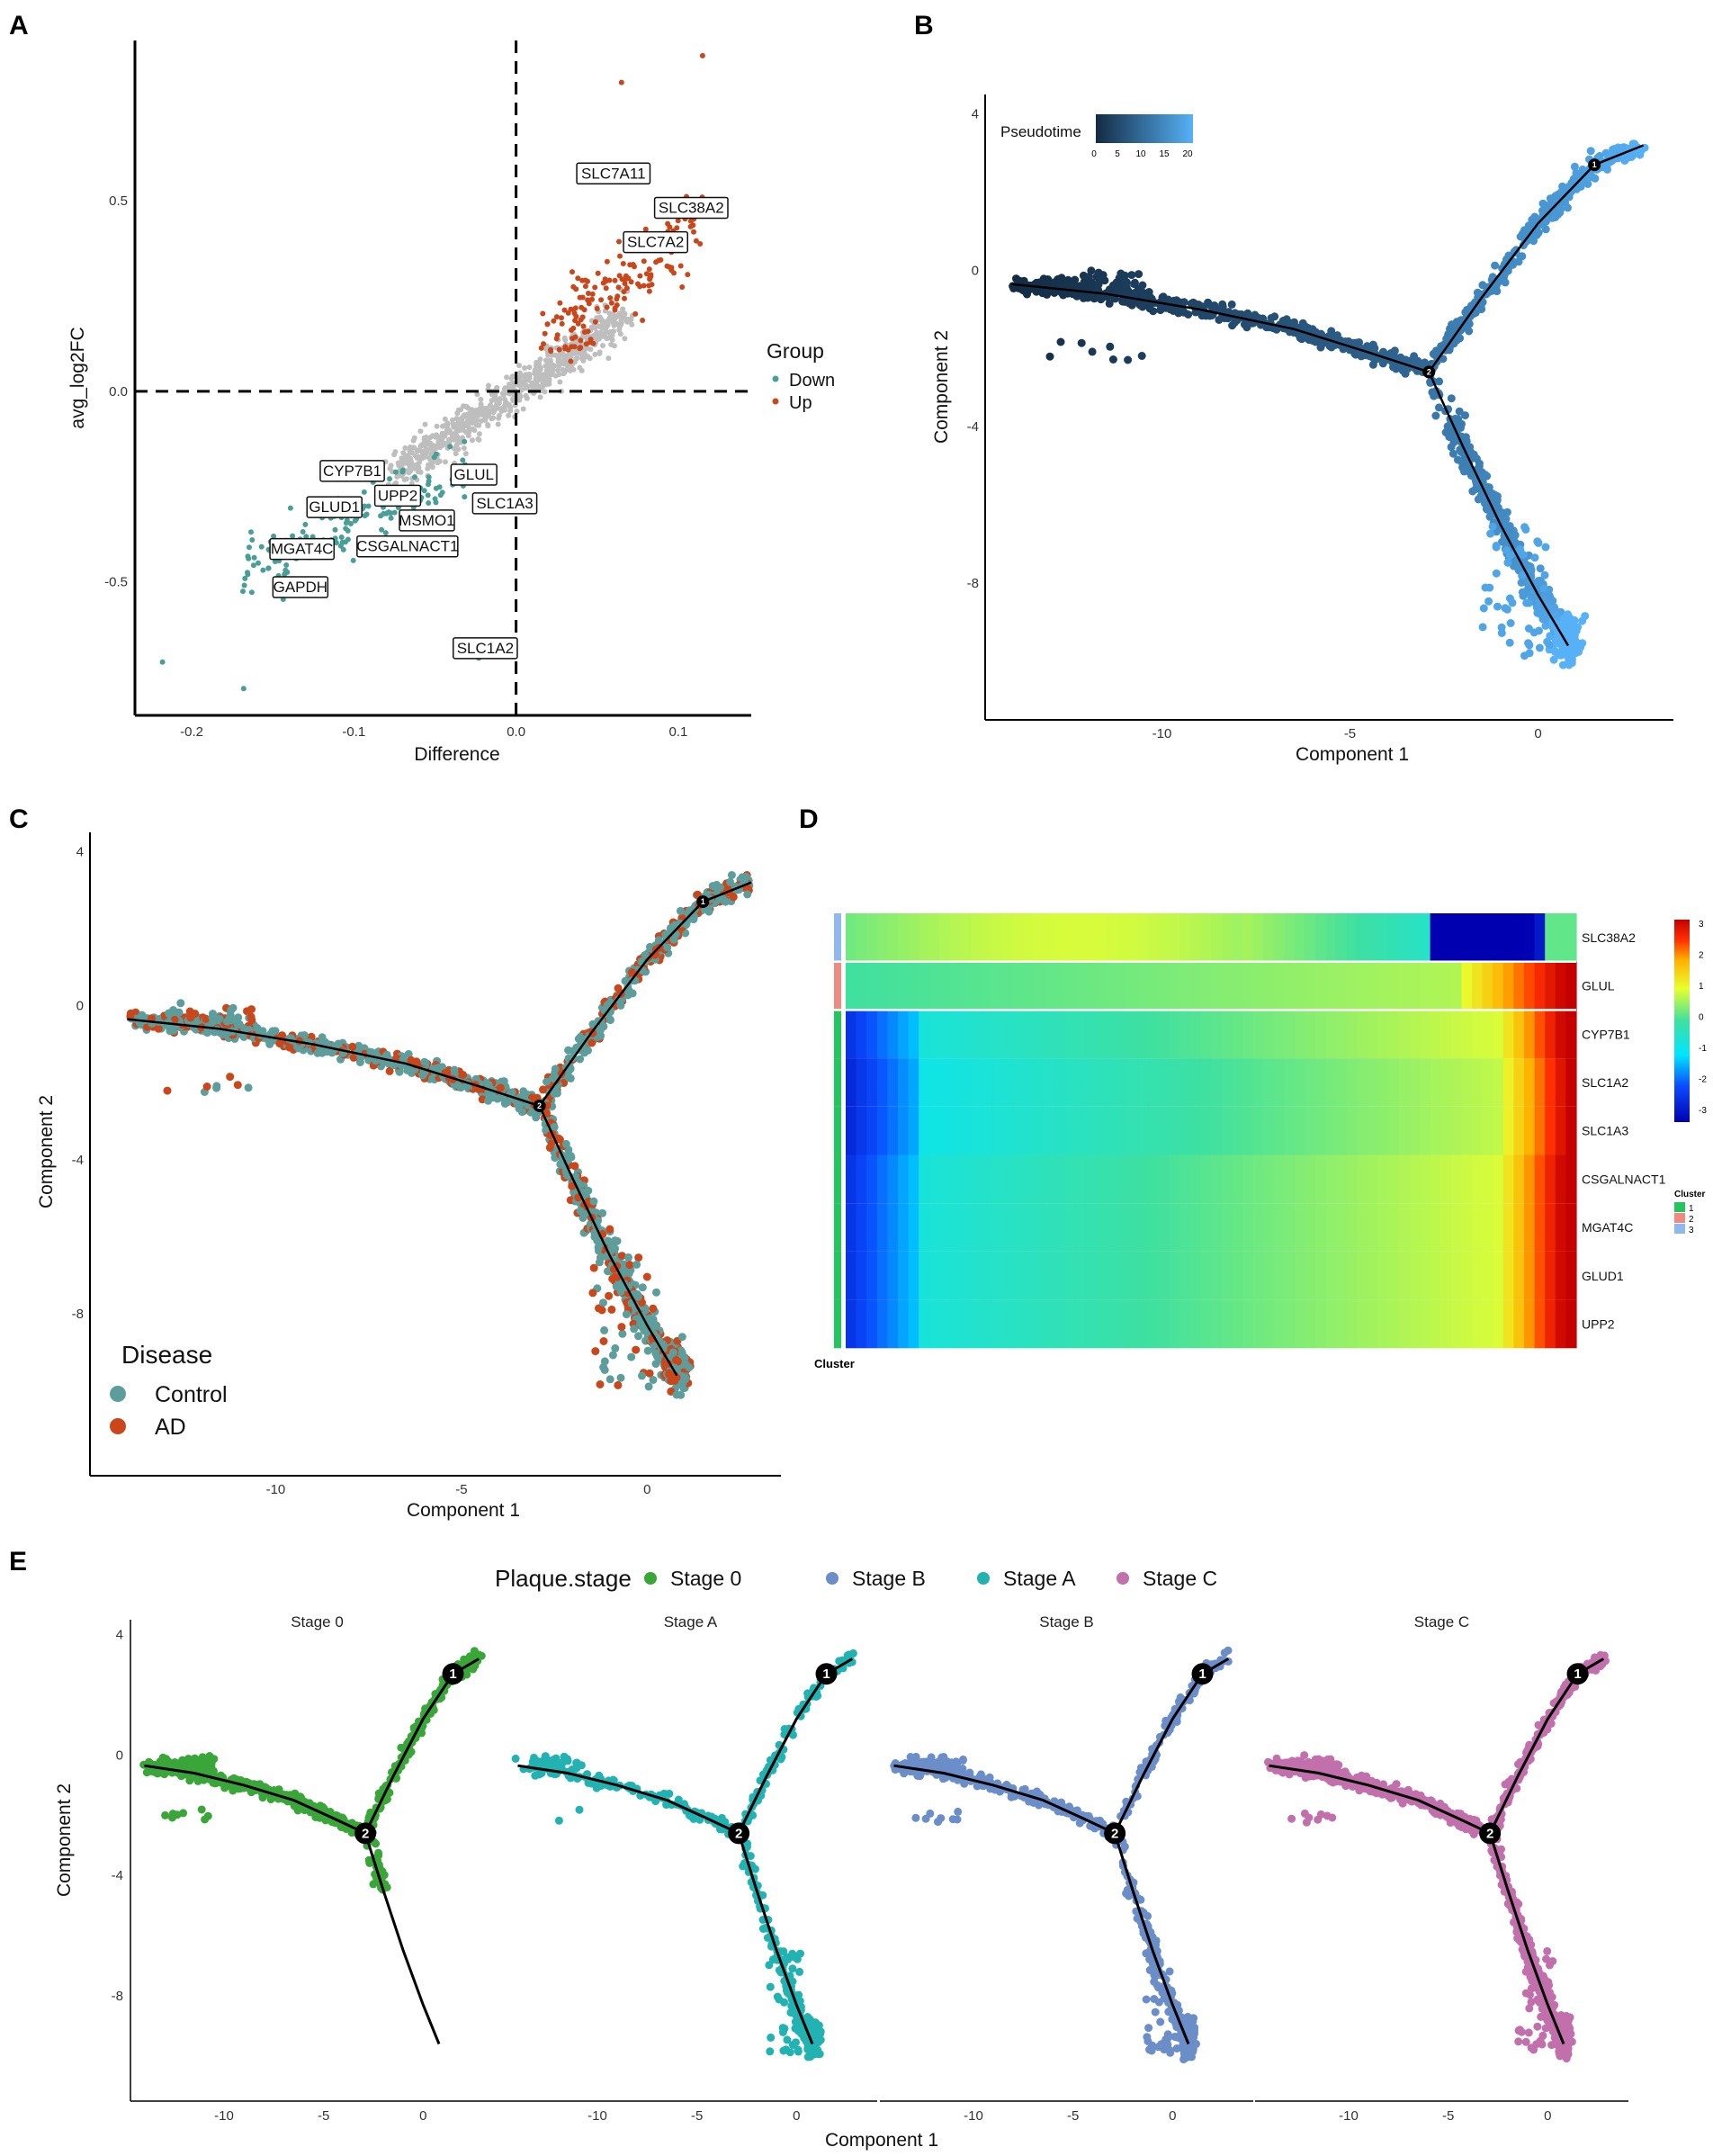  I want to click on colorbar-tick: 0, so click(1094, 154).